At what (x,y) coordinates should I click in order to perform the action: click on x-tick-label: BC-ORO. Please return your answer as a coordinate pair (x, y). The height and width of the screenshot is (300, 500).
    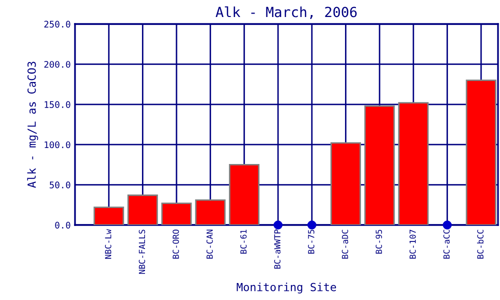
    Looking at the image, I should click on (175, 244).